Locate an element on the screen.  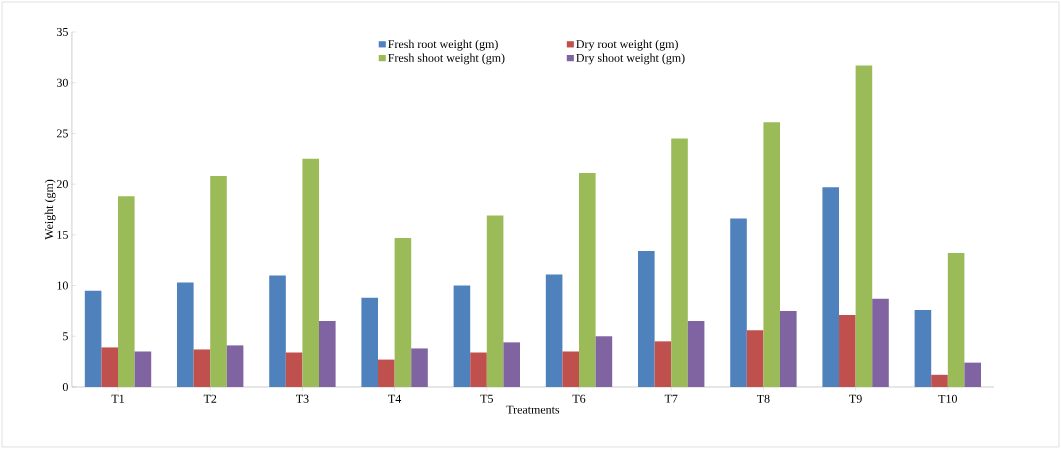
y-tick-label: 35 is located at coordinates (62, 31).